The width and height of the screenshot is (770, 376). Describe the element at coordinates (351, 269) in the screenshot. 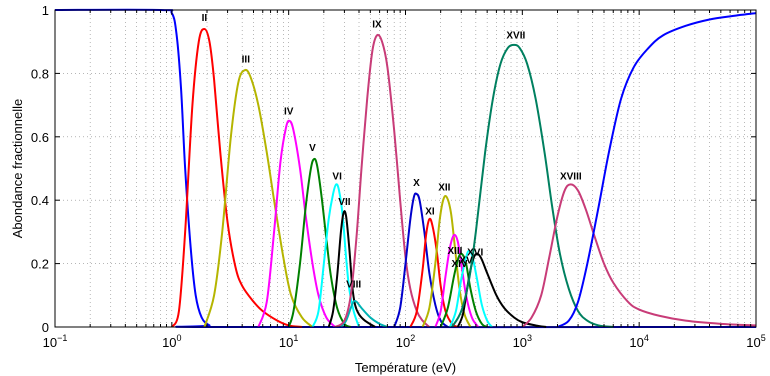

I see `series-line-vii` at that location.